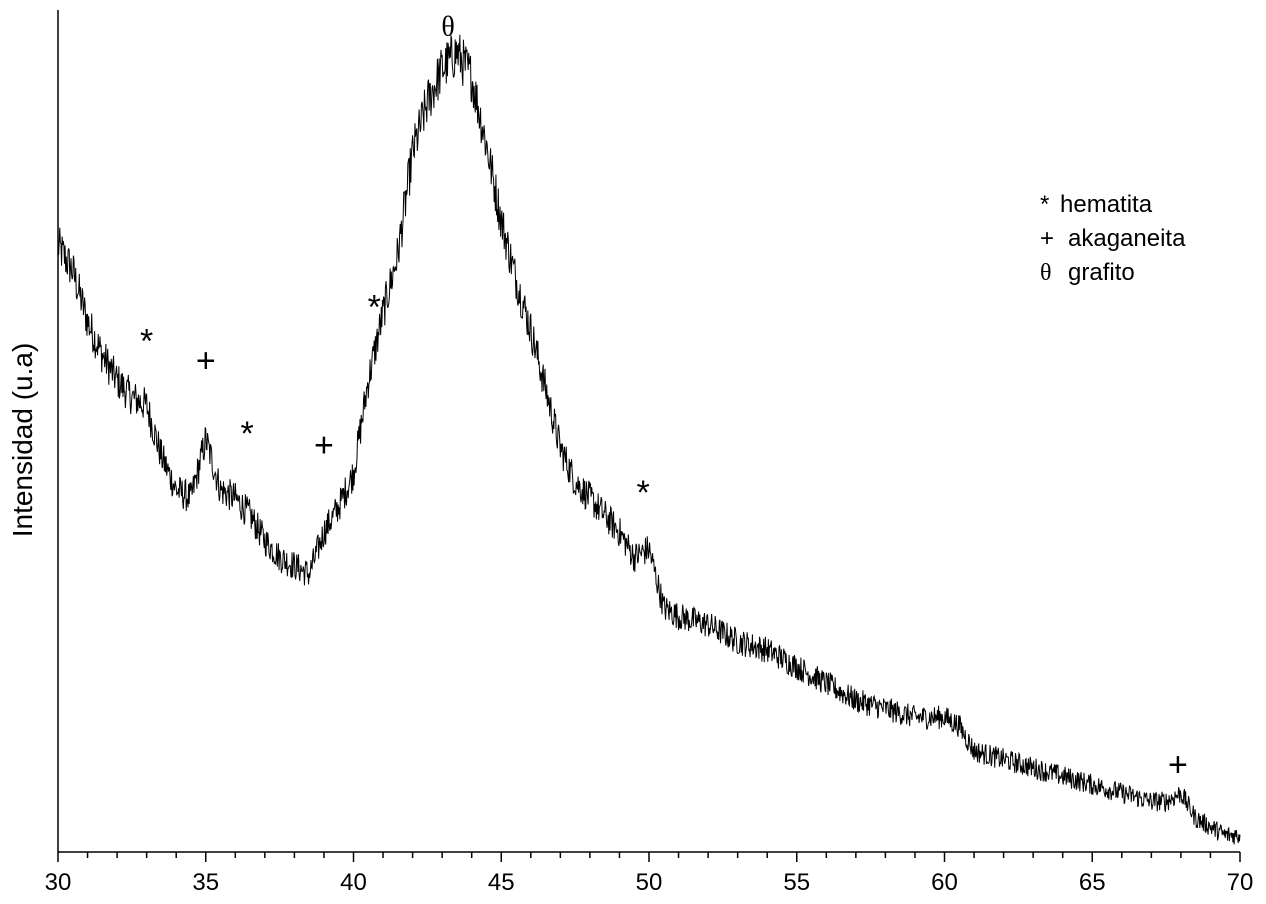 The height and width of the screenshot is (904, 1266). What do you see at coordinates (501, 882) in the screenshot?
I see `x-tick-label: 45` at bounding box center [501, 882].